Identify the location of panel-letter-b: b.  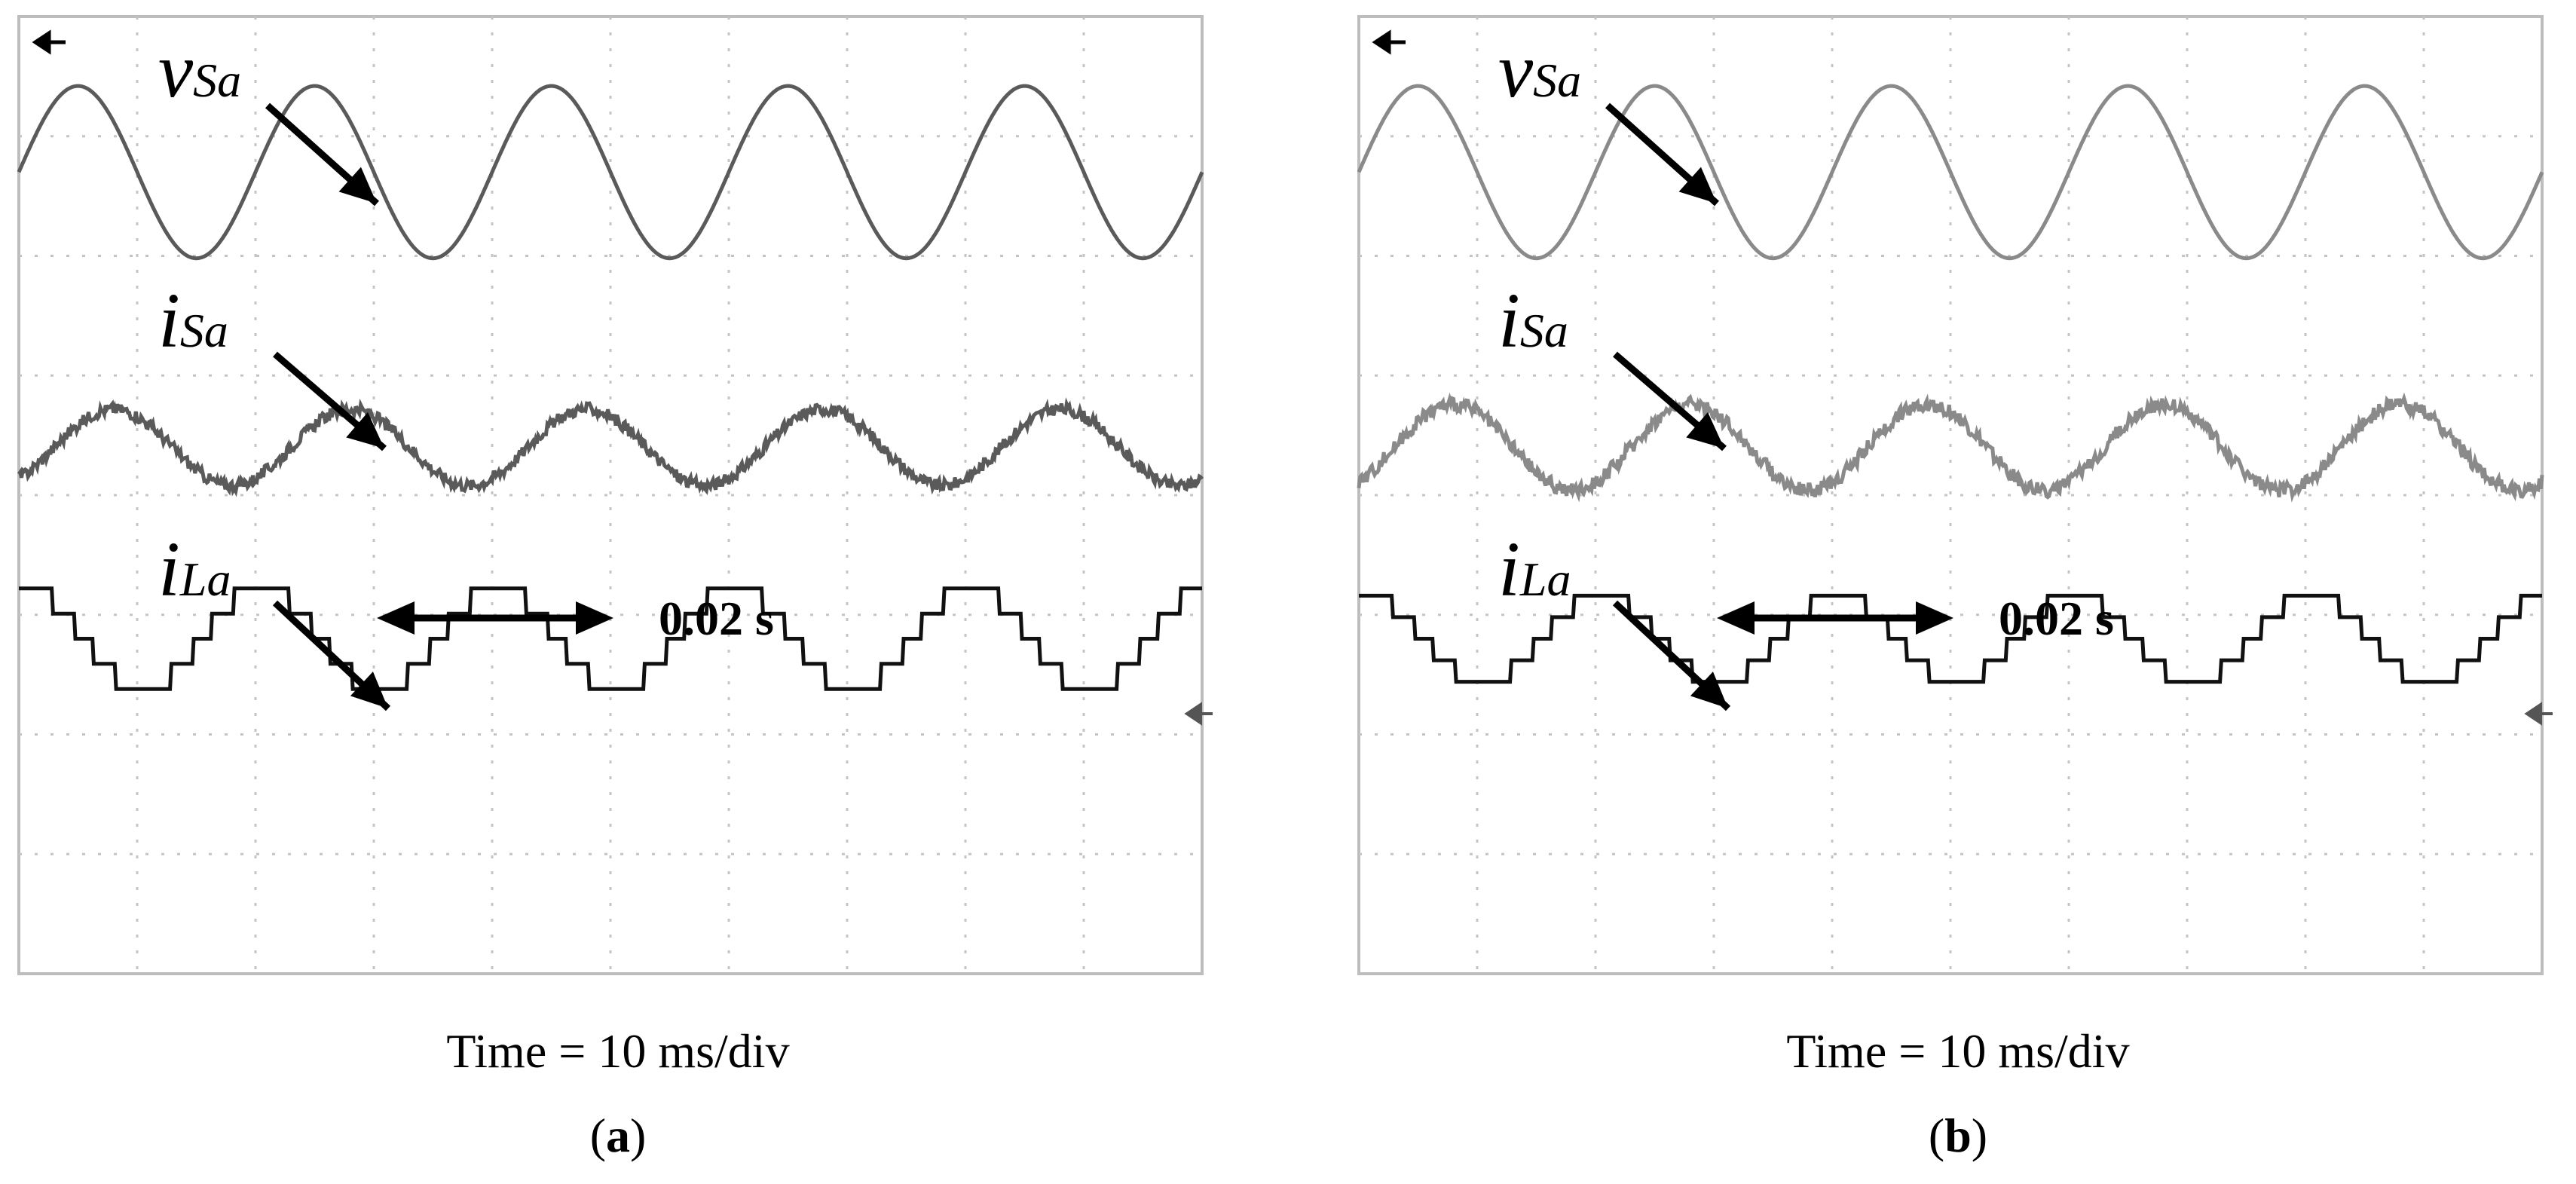
(1958, 1135).